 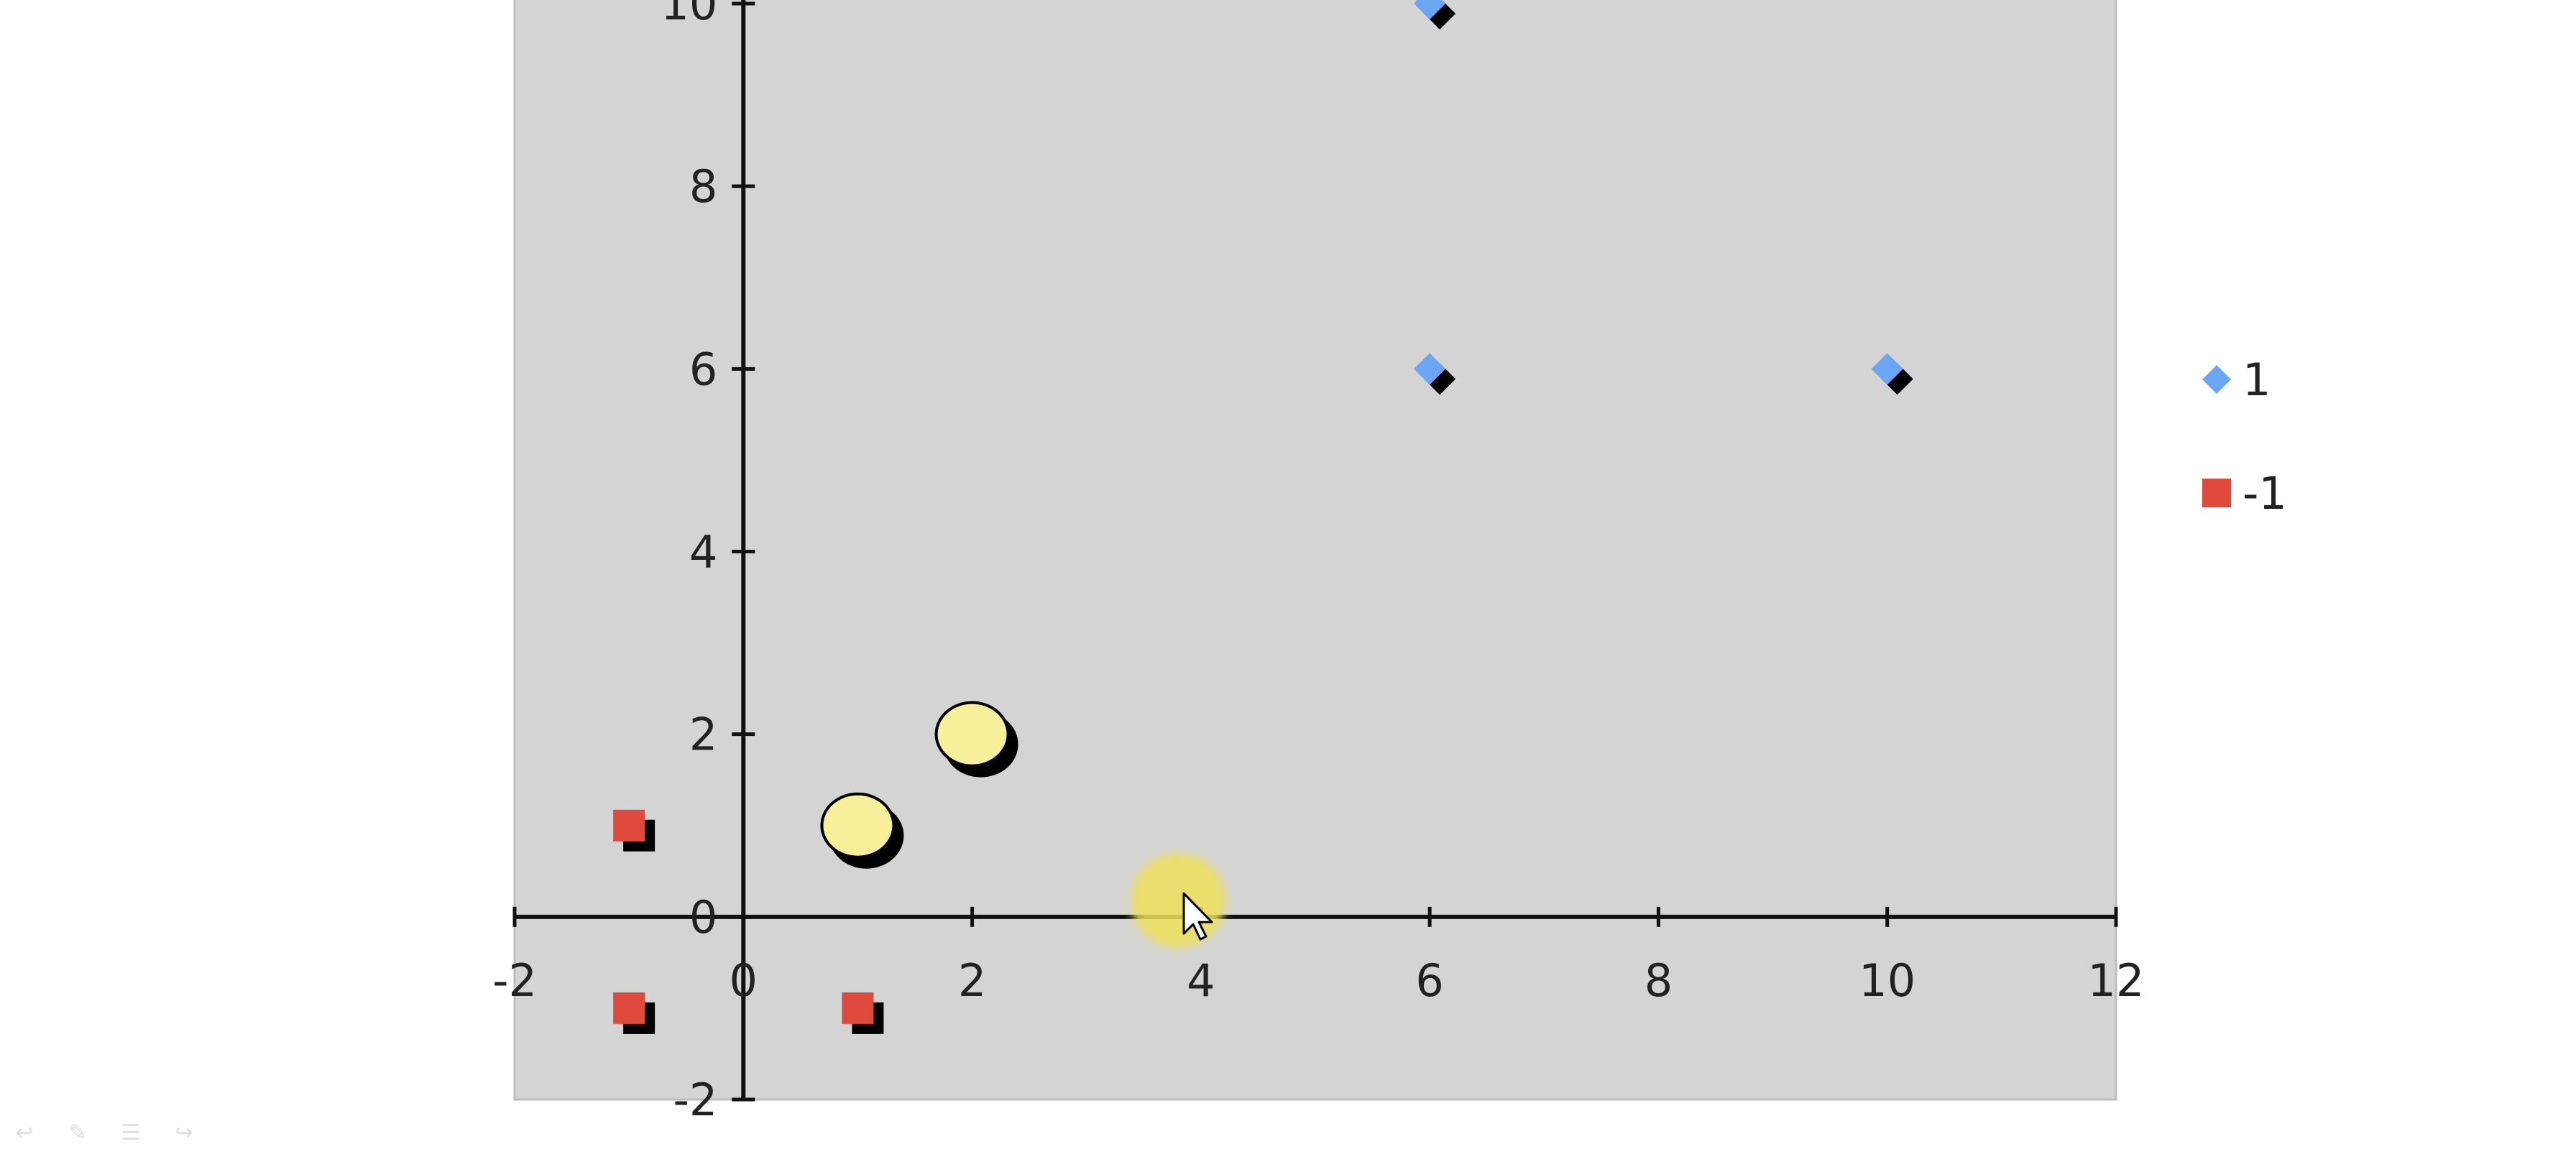 What do you see at coordinates (2216, 379) in the screenshot?
I see `legend-diamond-icon` at bounding box center [2216, 379].